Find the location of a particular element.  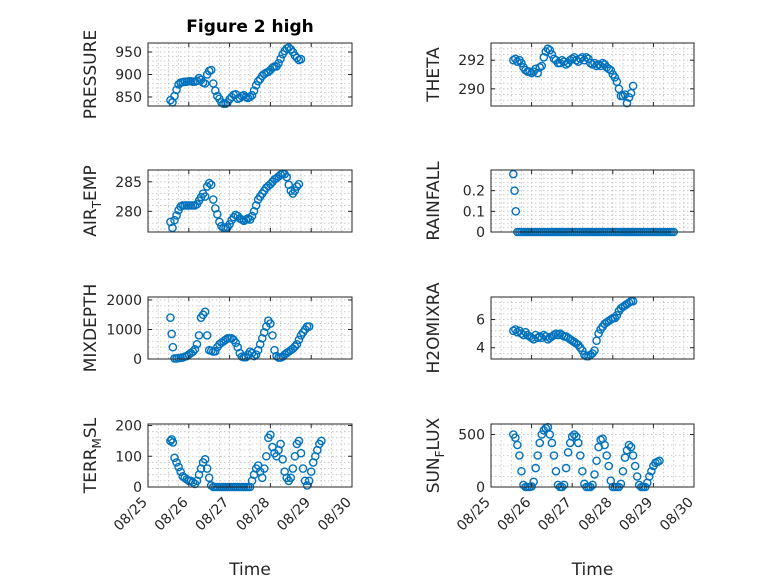

y-axis-label: H2OMIXRA is located at coordinates (434, 327).